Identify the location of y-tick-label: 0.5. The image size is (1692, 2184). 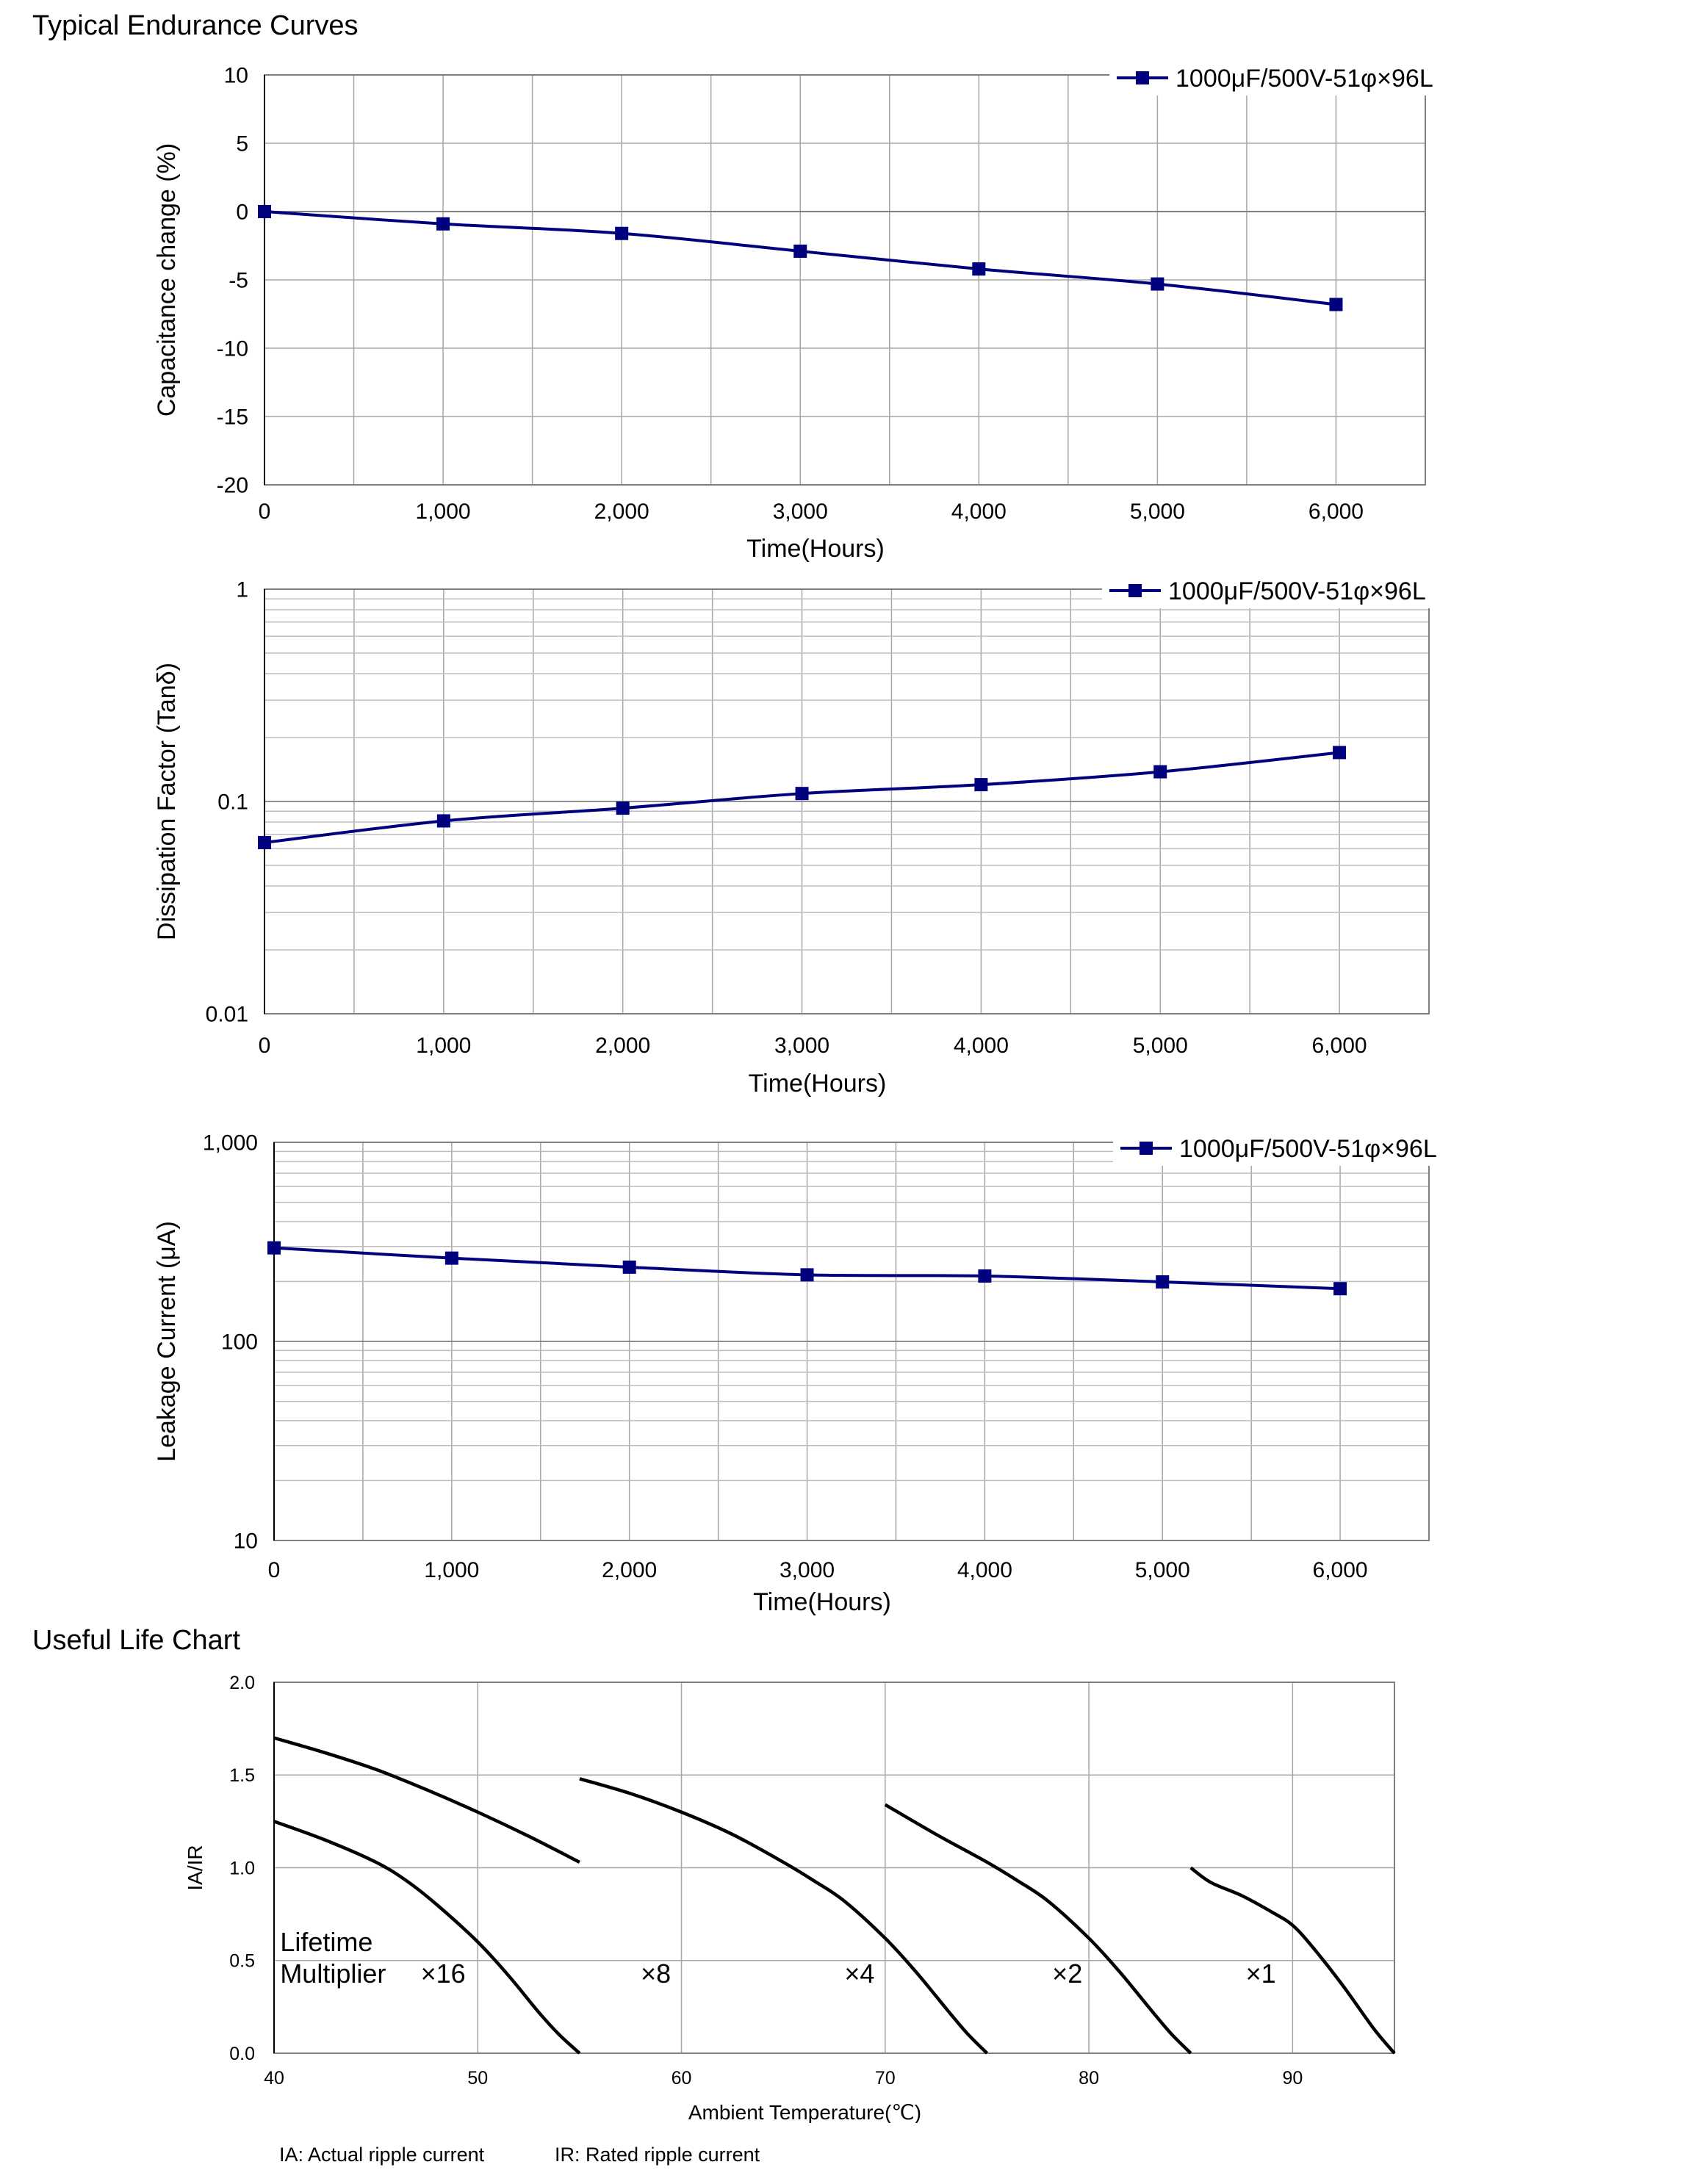
(242, 1961).